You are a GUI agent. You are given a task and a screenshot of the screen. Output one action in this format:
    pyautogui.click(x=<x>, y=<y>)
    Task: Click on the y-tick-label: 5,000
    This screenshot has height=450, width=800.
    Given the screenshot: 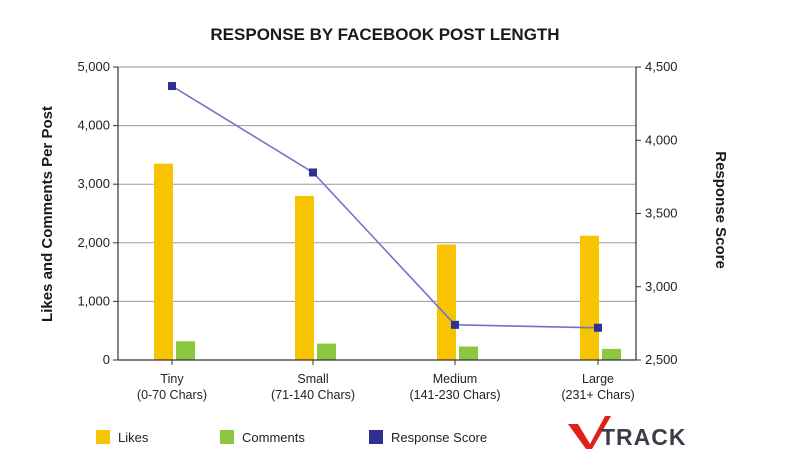 What is the action you would take?
    pyautogui.click(x=93, y=66)
    